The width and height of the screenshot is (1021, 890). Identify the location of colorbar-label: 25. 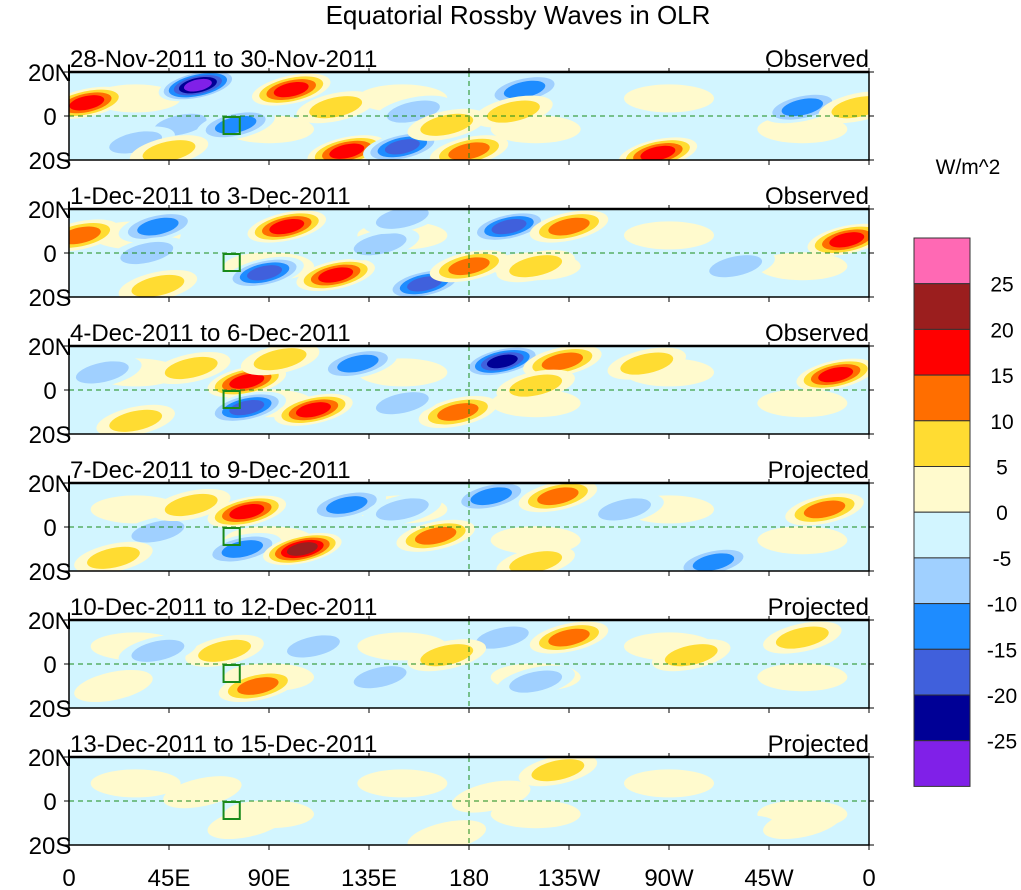
(1001, 285).